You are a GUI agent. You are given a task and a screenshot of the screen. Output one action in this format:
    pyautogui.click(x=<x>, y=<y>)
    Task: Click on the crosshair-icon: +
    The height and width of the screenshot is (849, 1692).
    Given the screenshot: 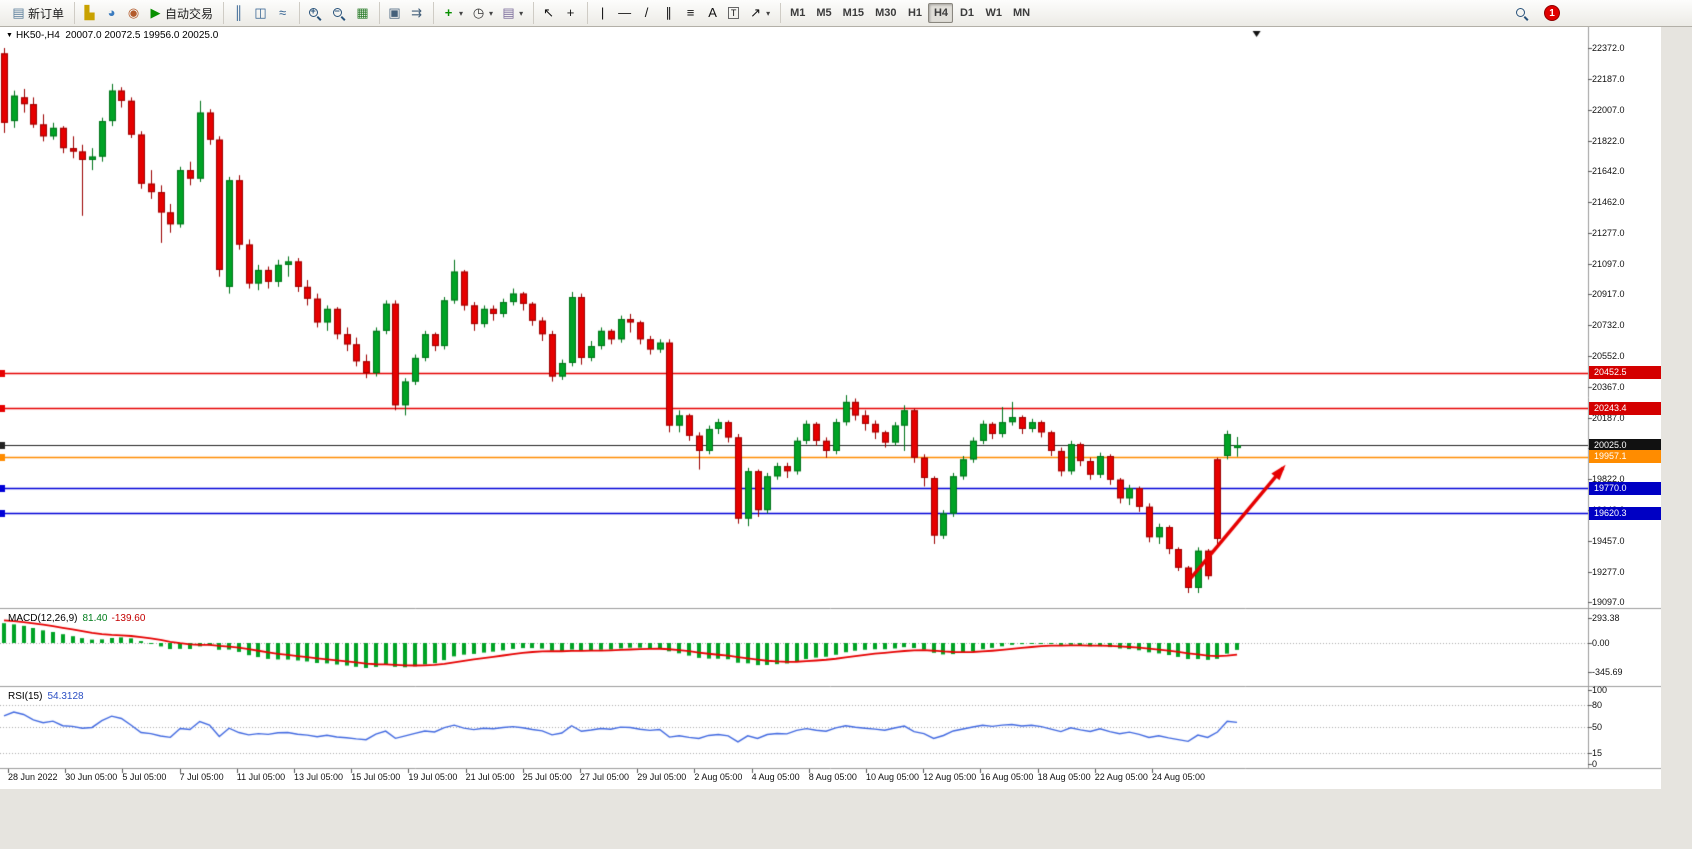 What is the action you would take?
    pyautogui.click(x=570, y=12)
    